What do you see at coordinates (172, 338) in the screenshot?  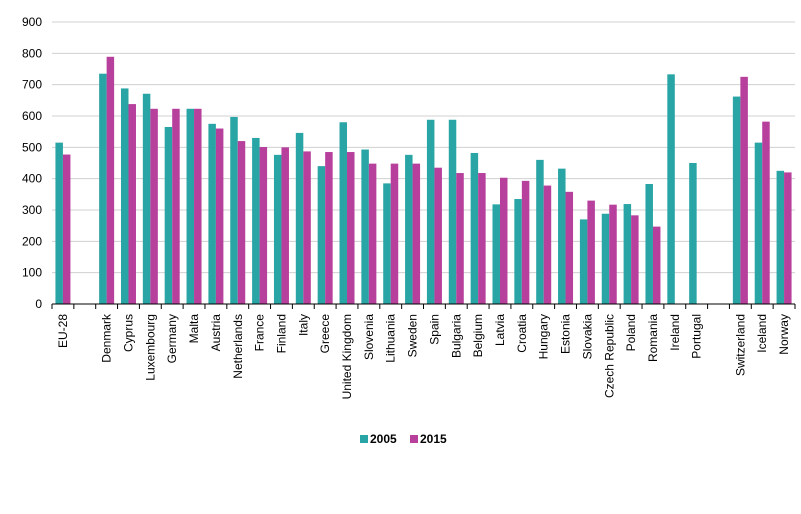 I see `x-tick-label: Germany` at bounding box center [172, 338].